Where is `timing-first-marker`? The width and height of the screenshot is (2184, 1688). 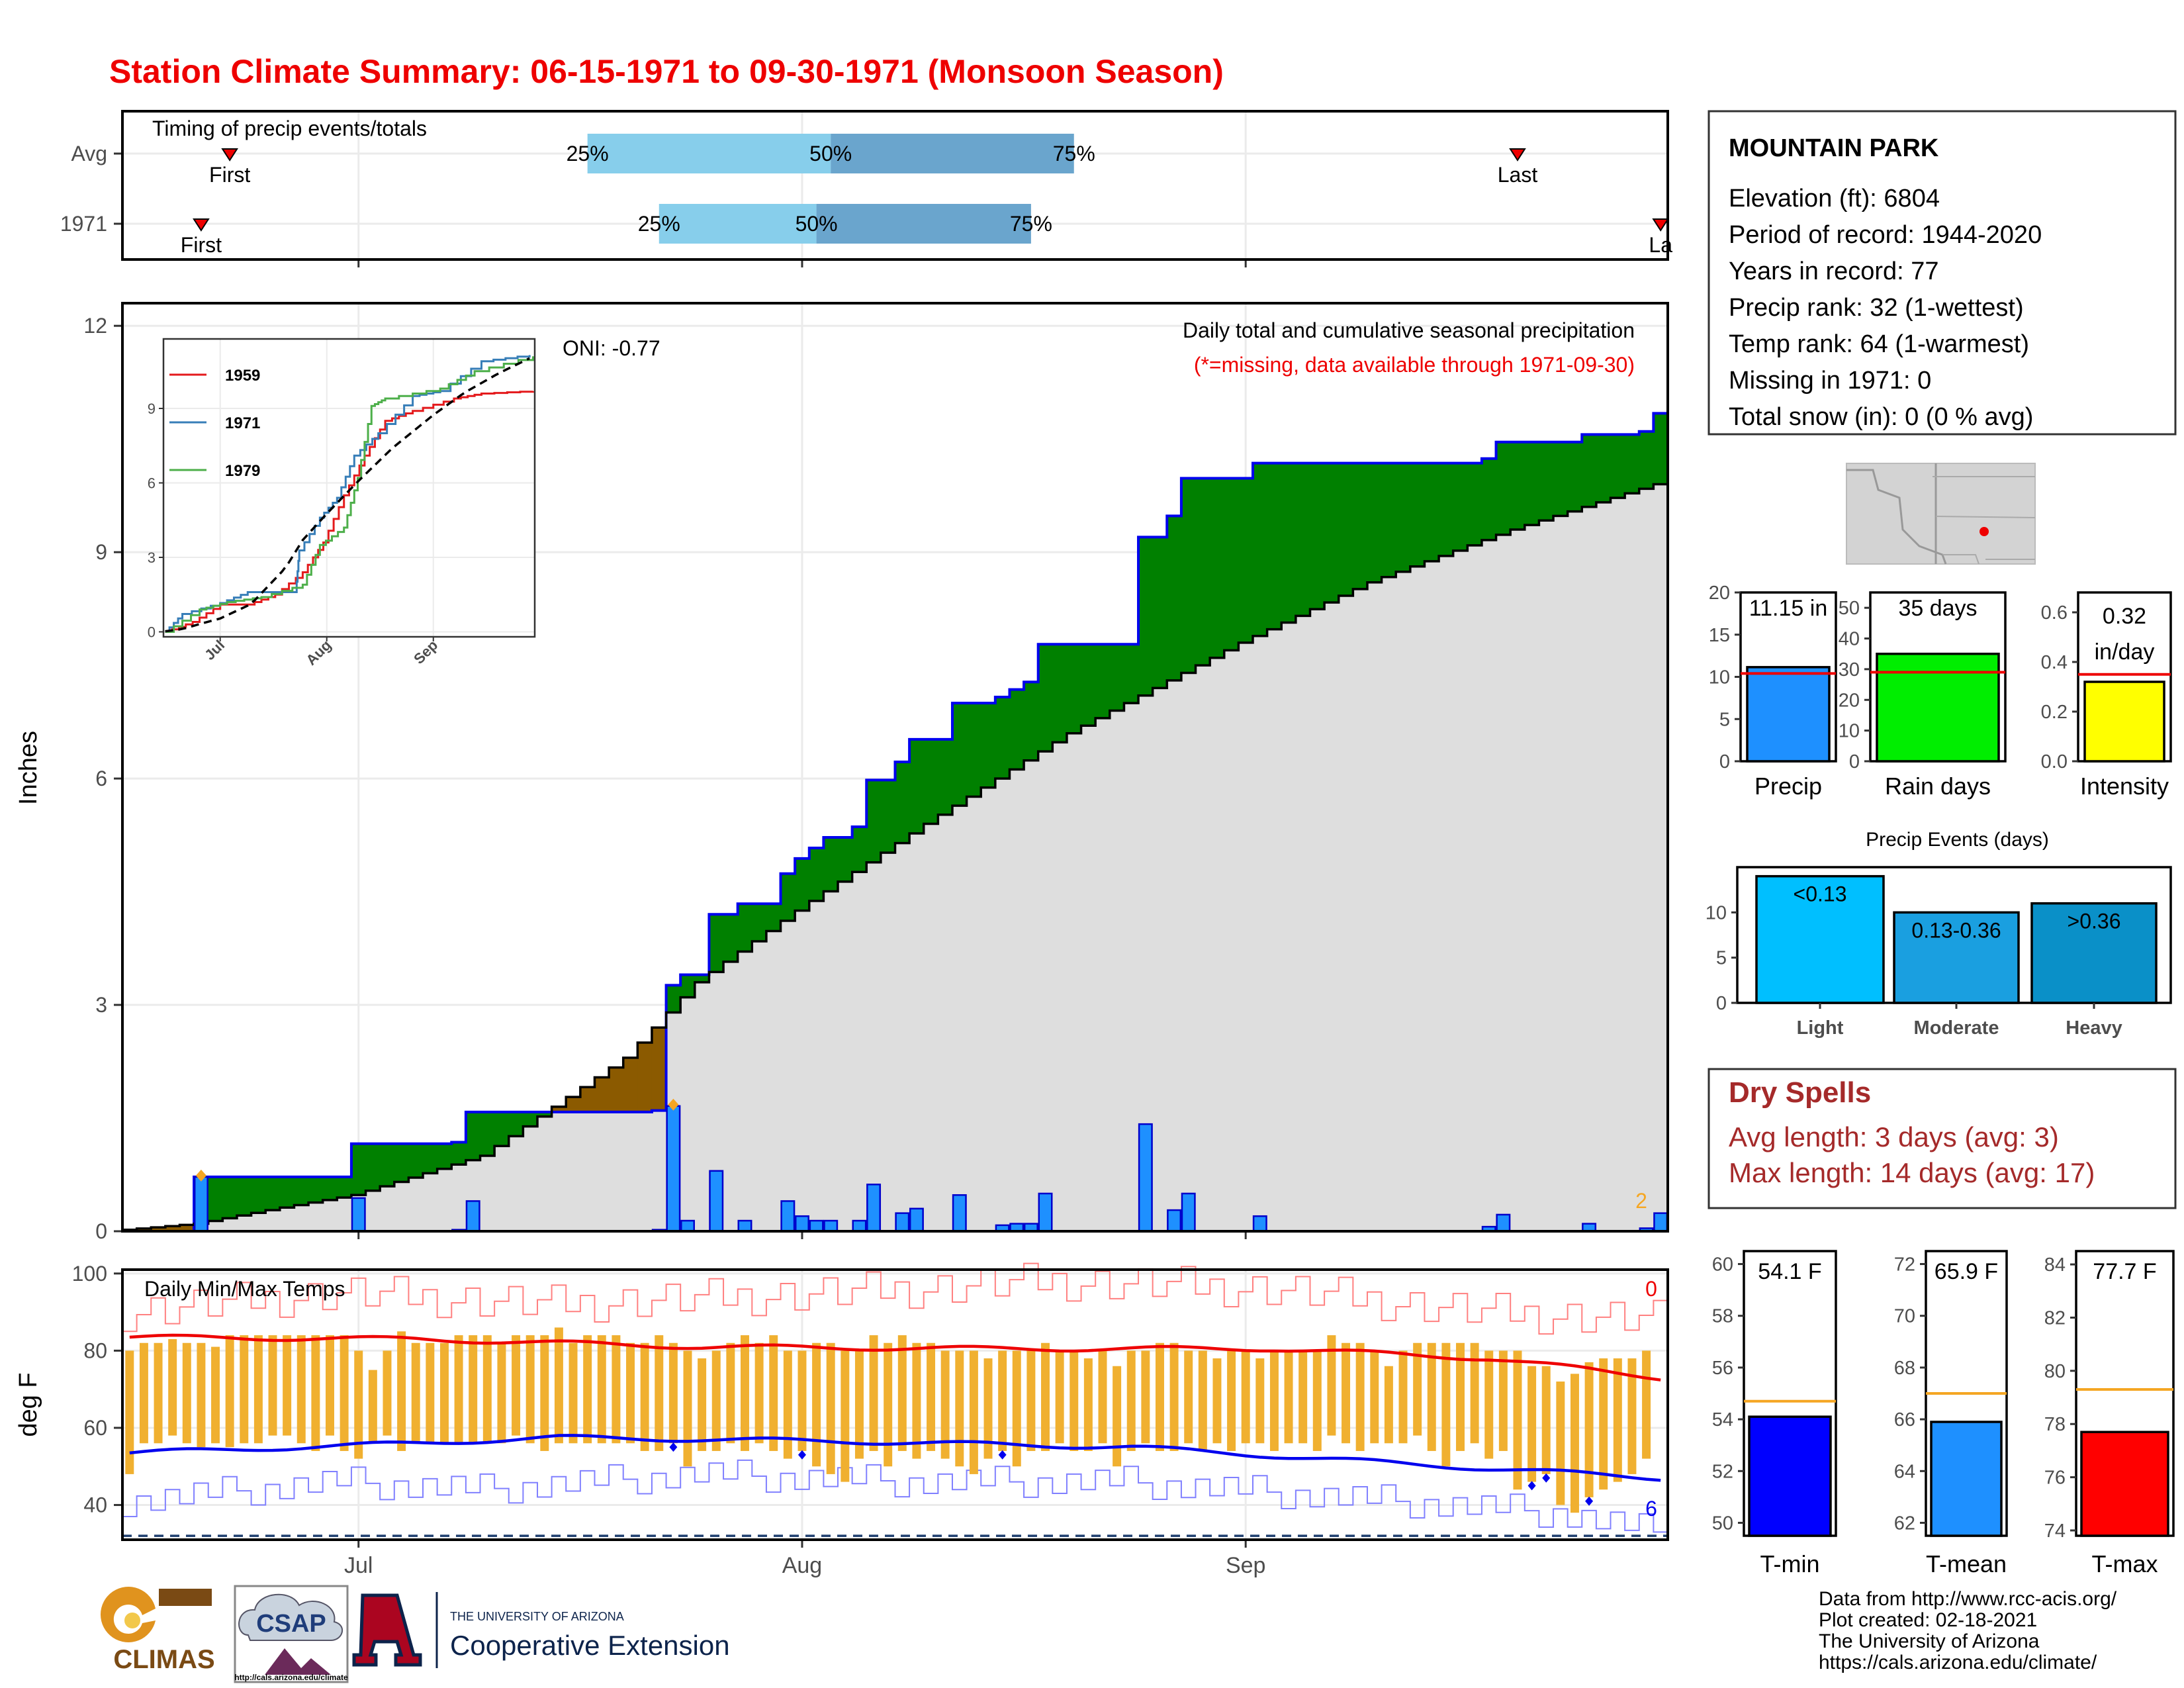 timing-first-marker is located at coordinates (202, 225).